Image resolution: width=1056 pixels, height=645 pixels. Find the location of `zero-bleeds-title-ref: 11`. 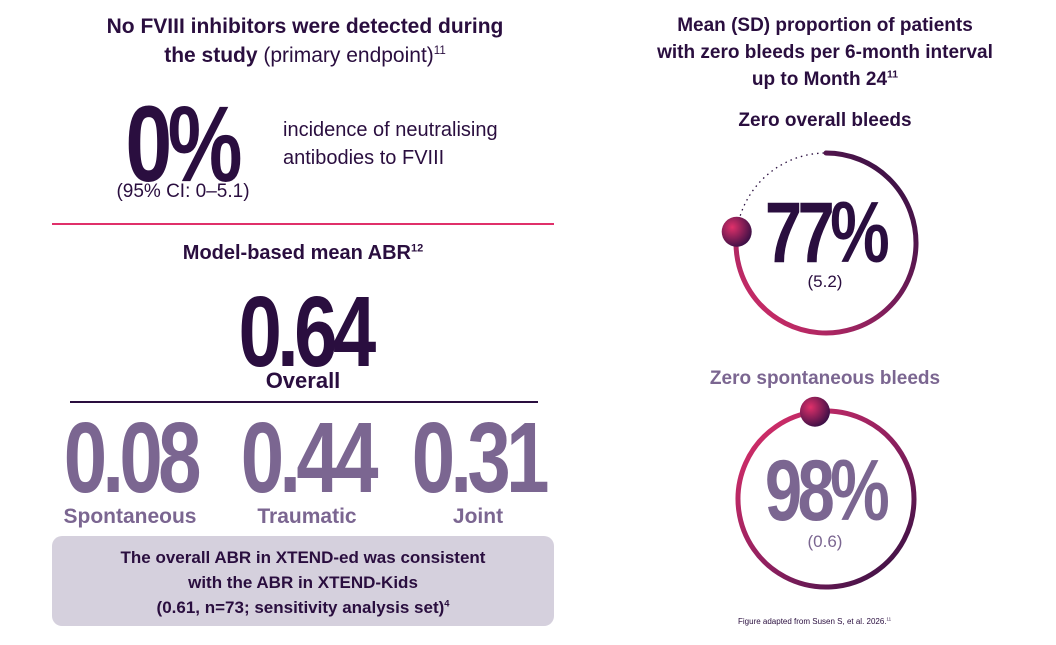

zero-bleeds-title-ref: 11 is located at coordinates (893, 75).